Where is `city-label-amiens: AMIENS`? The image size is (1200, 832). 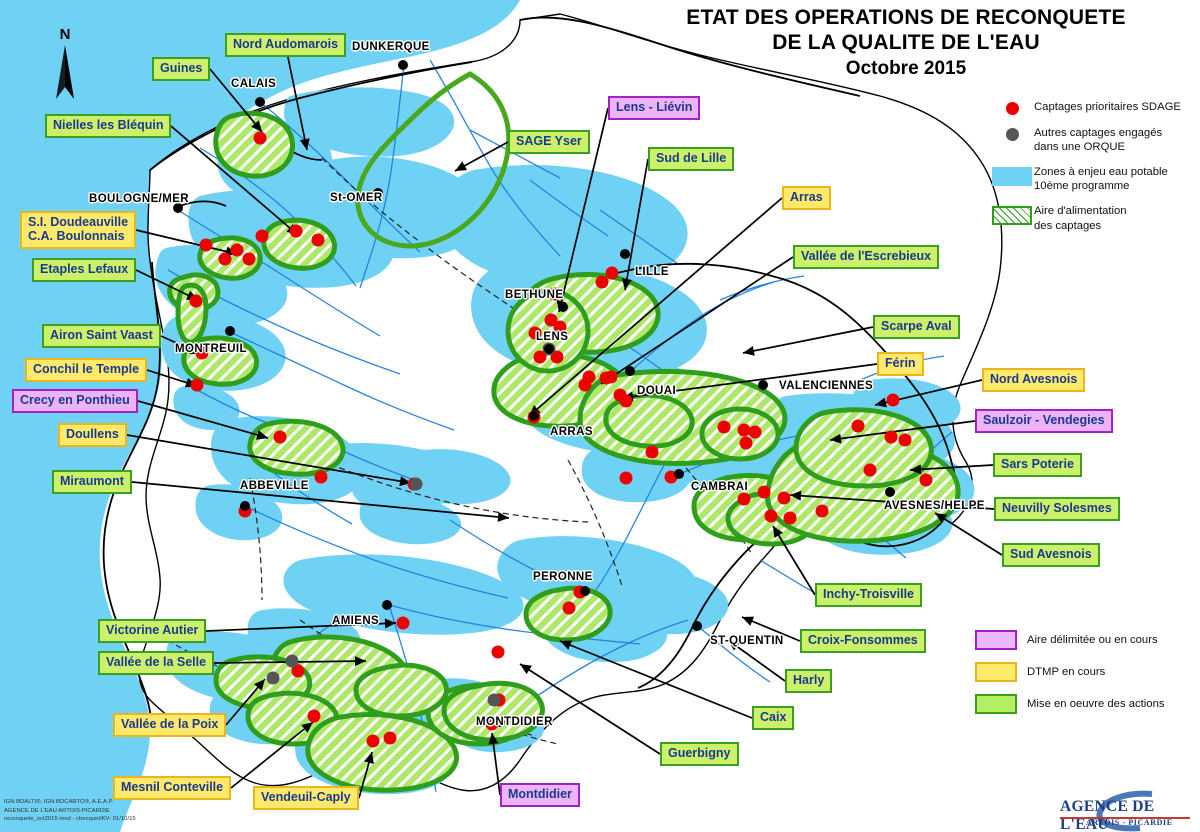 city-label-amiens: AMIENS is located at coordinates (356, 621).